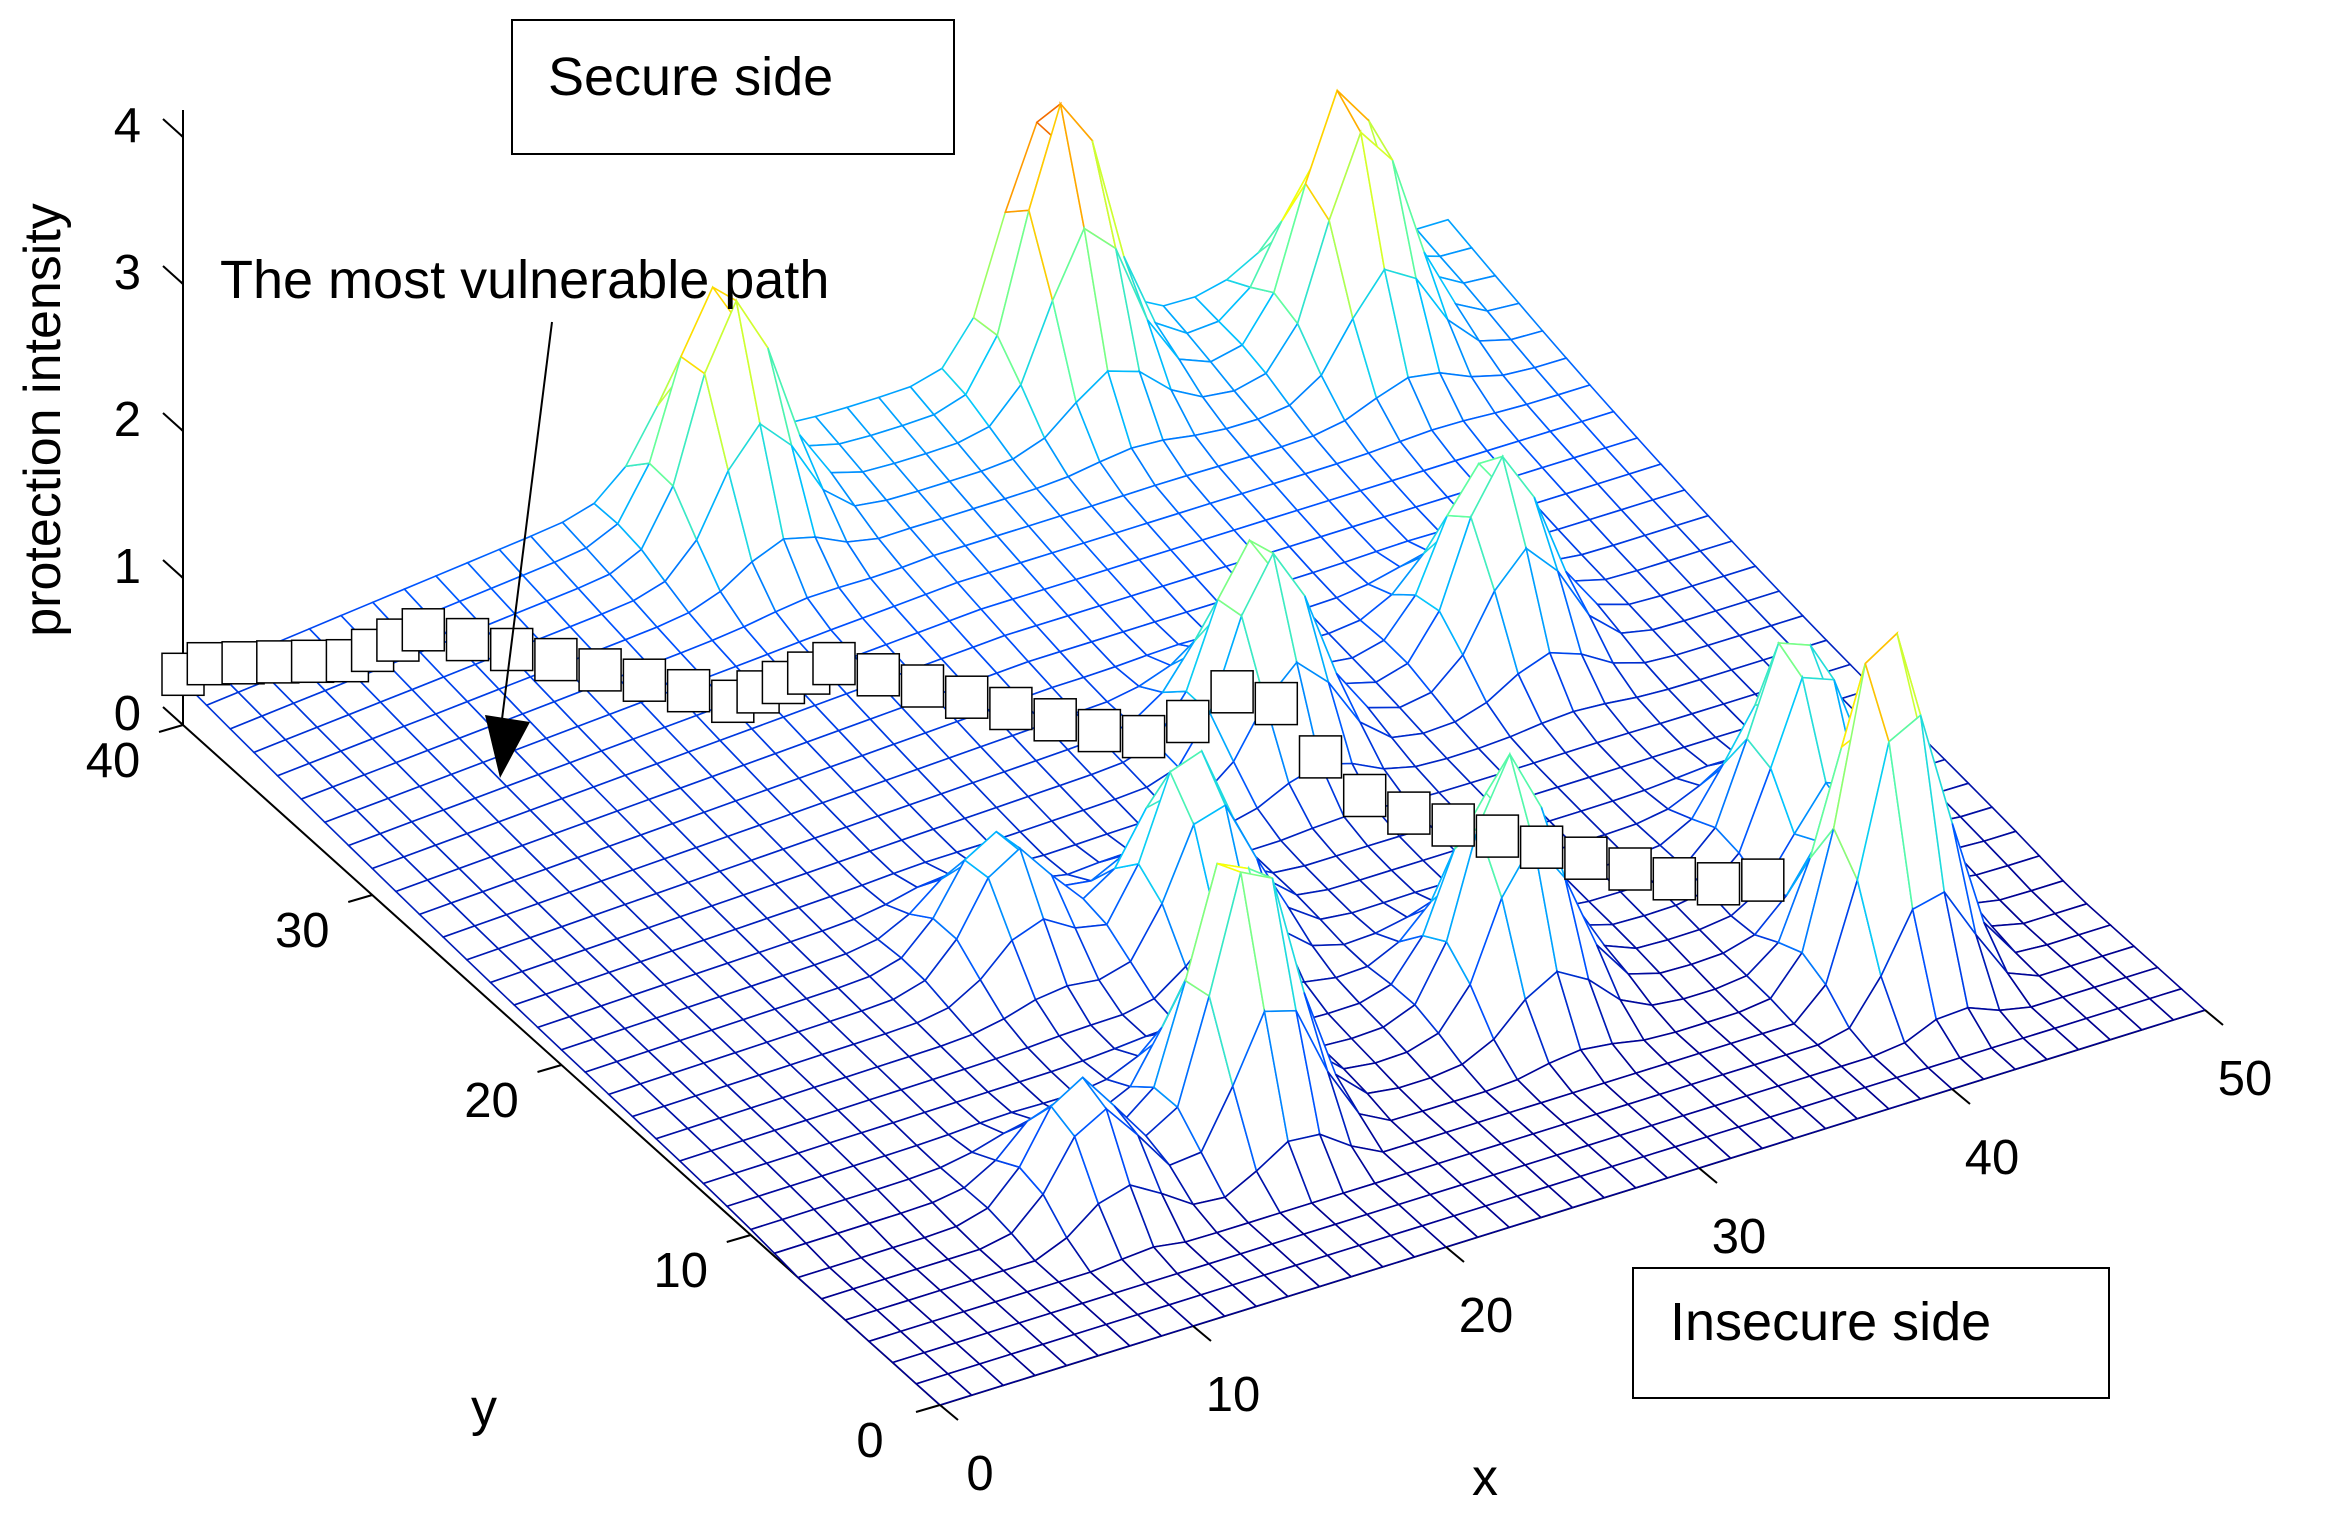 This screenshot has width=2326, height=1528. What do you see at coordinates (484, 1408) in the screenshot?
I see `y-axis-label: y` at bounding box center [484, 1408].